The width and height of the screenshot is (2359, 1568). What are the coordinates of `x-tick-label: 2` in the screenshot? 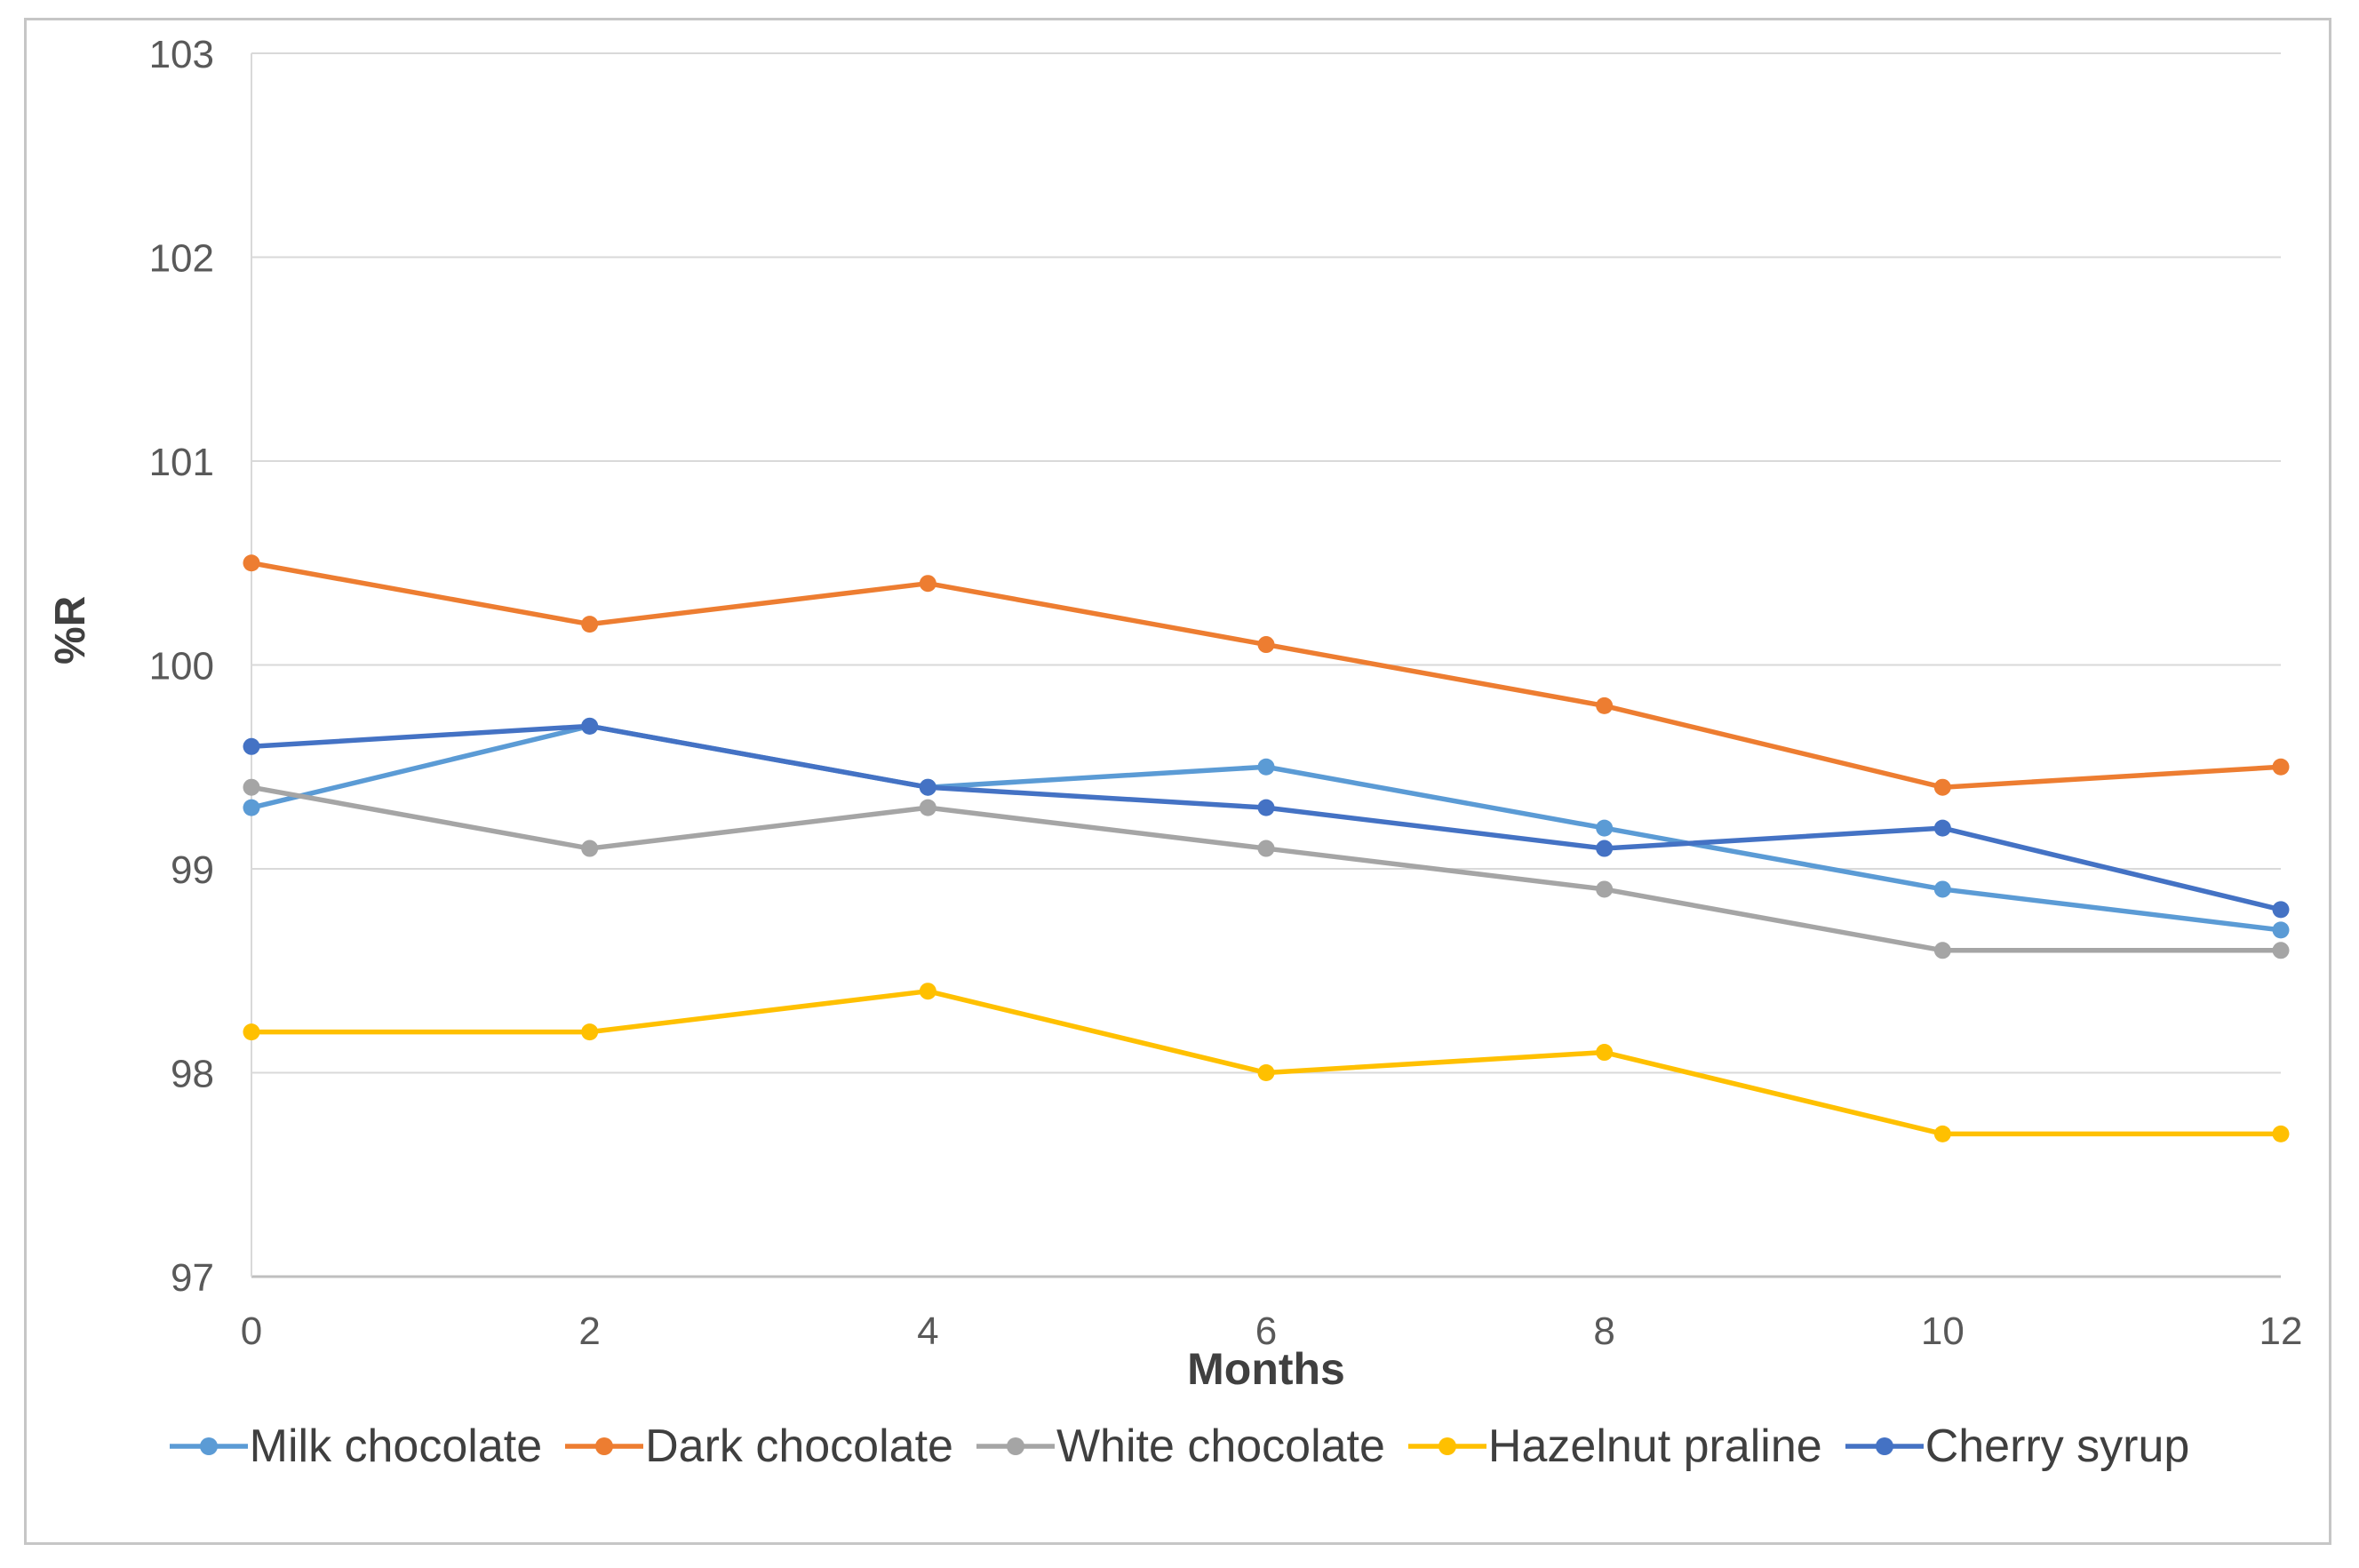 It's located at (589, 1331).